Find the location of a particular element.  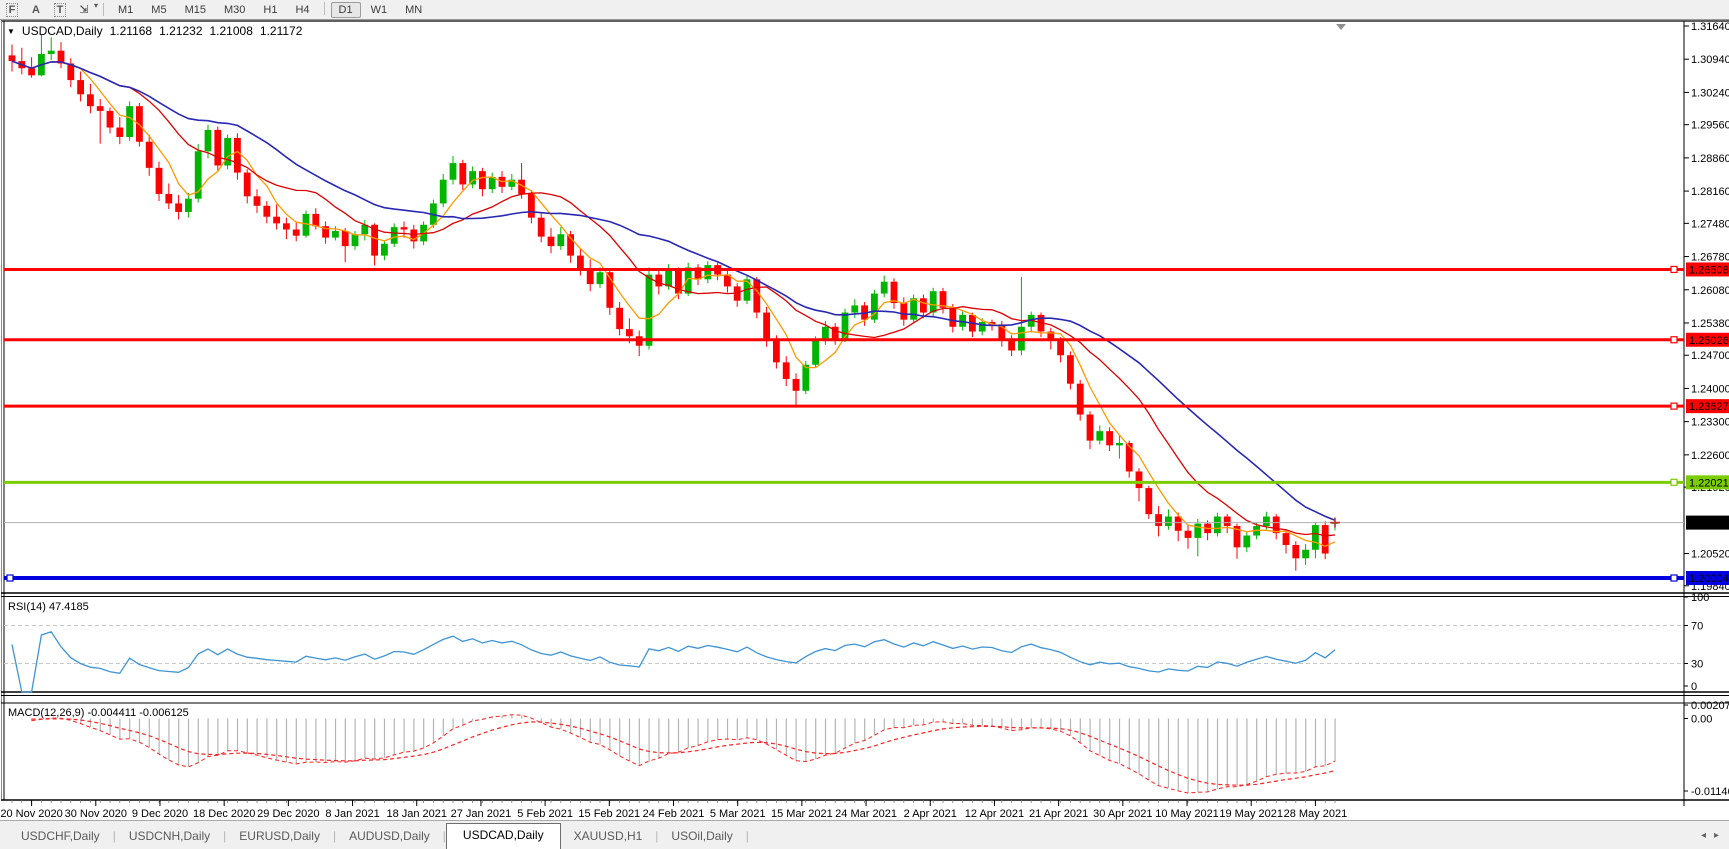

drawing-tools-group: F A T ⇲ ▾ is located at coordinates (49, 9).